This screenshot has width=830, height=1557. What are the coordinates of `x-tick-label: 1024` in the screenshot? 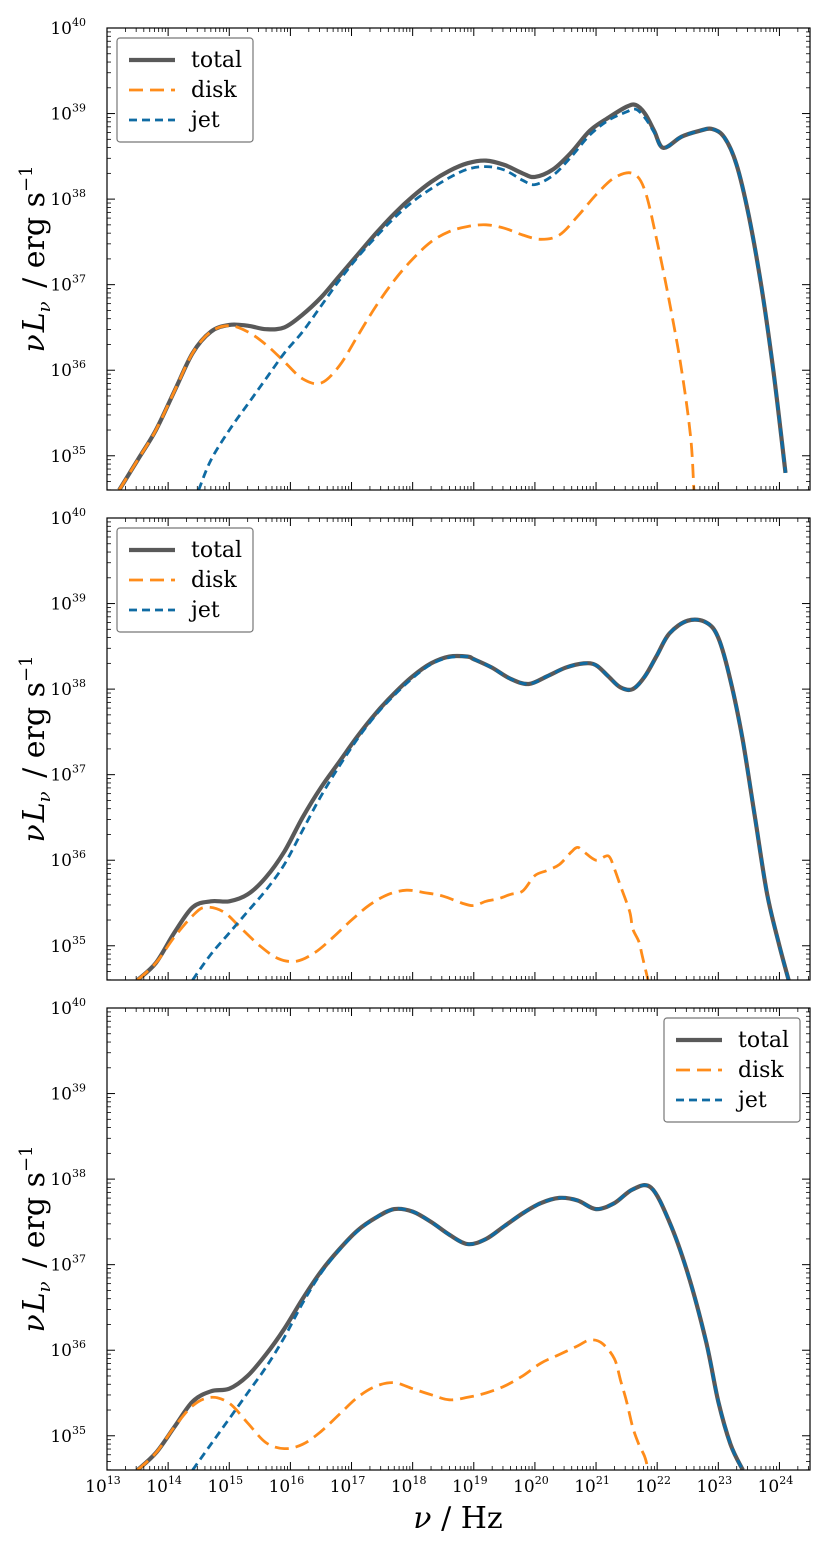 It's located at (776, 1485).